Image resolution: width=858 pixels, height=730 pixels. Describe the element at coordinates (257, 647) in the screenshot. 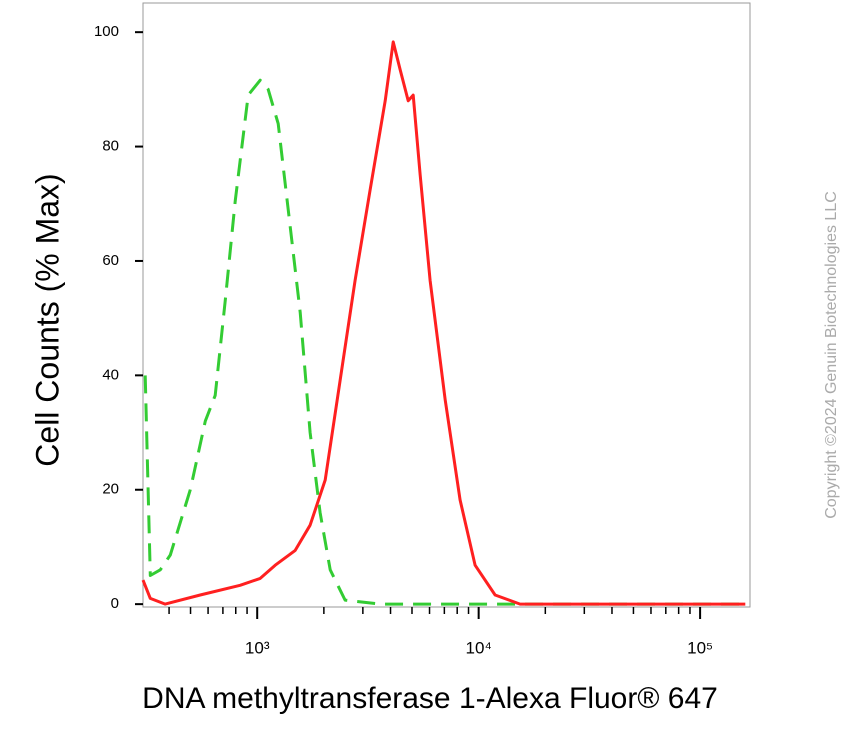

I see `x-tick-label: 10³` at that location.